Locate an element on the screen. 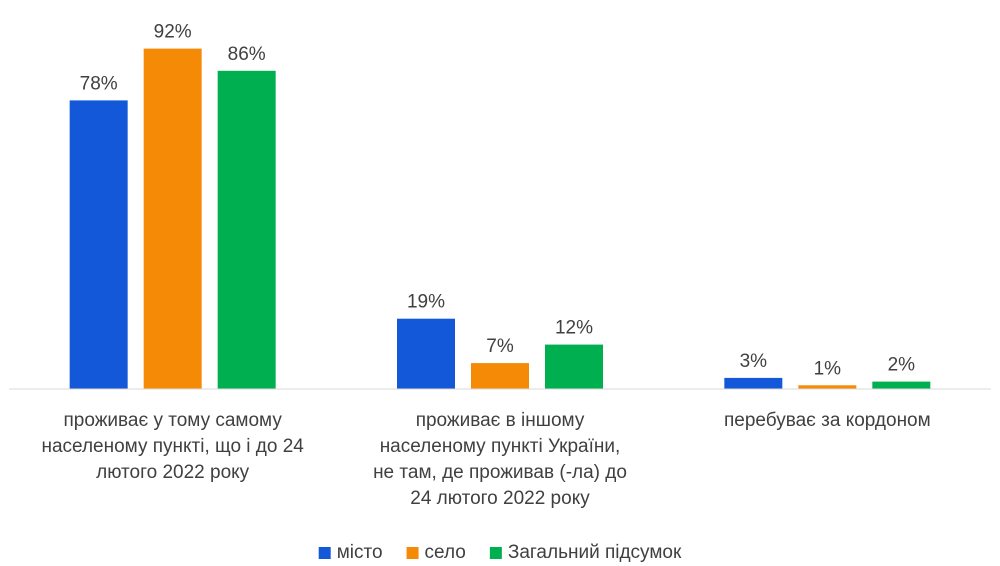  value-label: 92% is located at coordinates (173, 32).